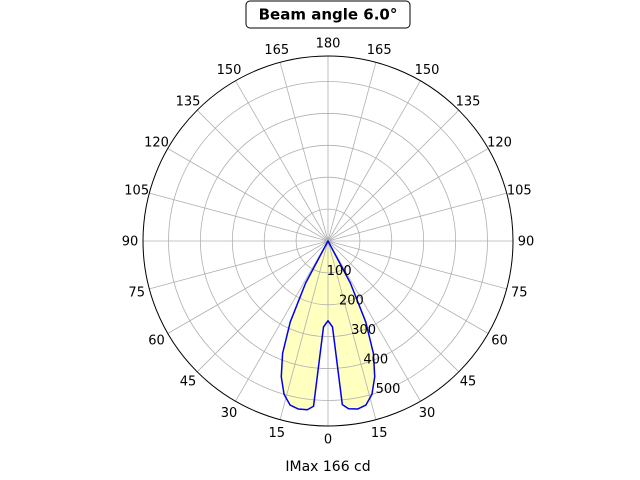 Image resolution: width=640 pixels, height=480 pixels. What do you see at coordinates (328, 44) in the screenshot?
I see `angle-tick-label: 180` at bounding box center [328, 44].